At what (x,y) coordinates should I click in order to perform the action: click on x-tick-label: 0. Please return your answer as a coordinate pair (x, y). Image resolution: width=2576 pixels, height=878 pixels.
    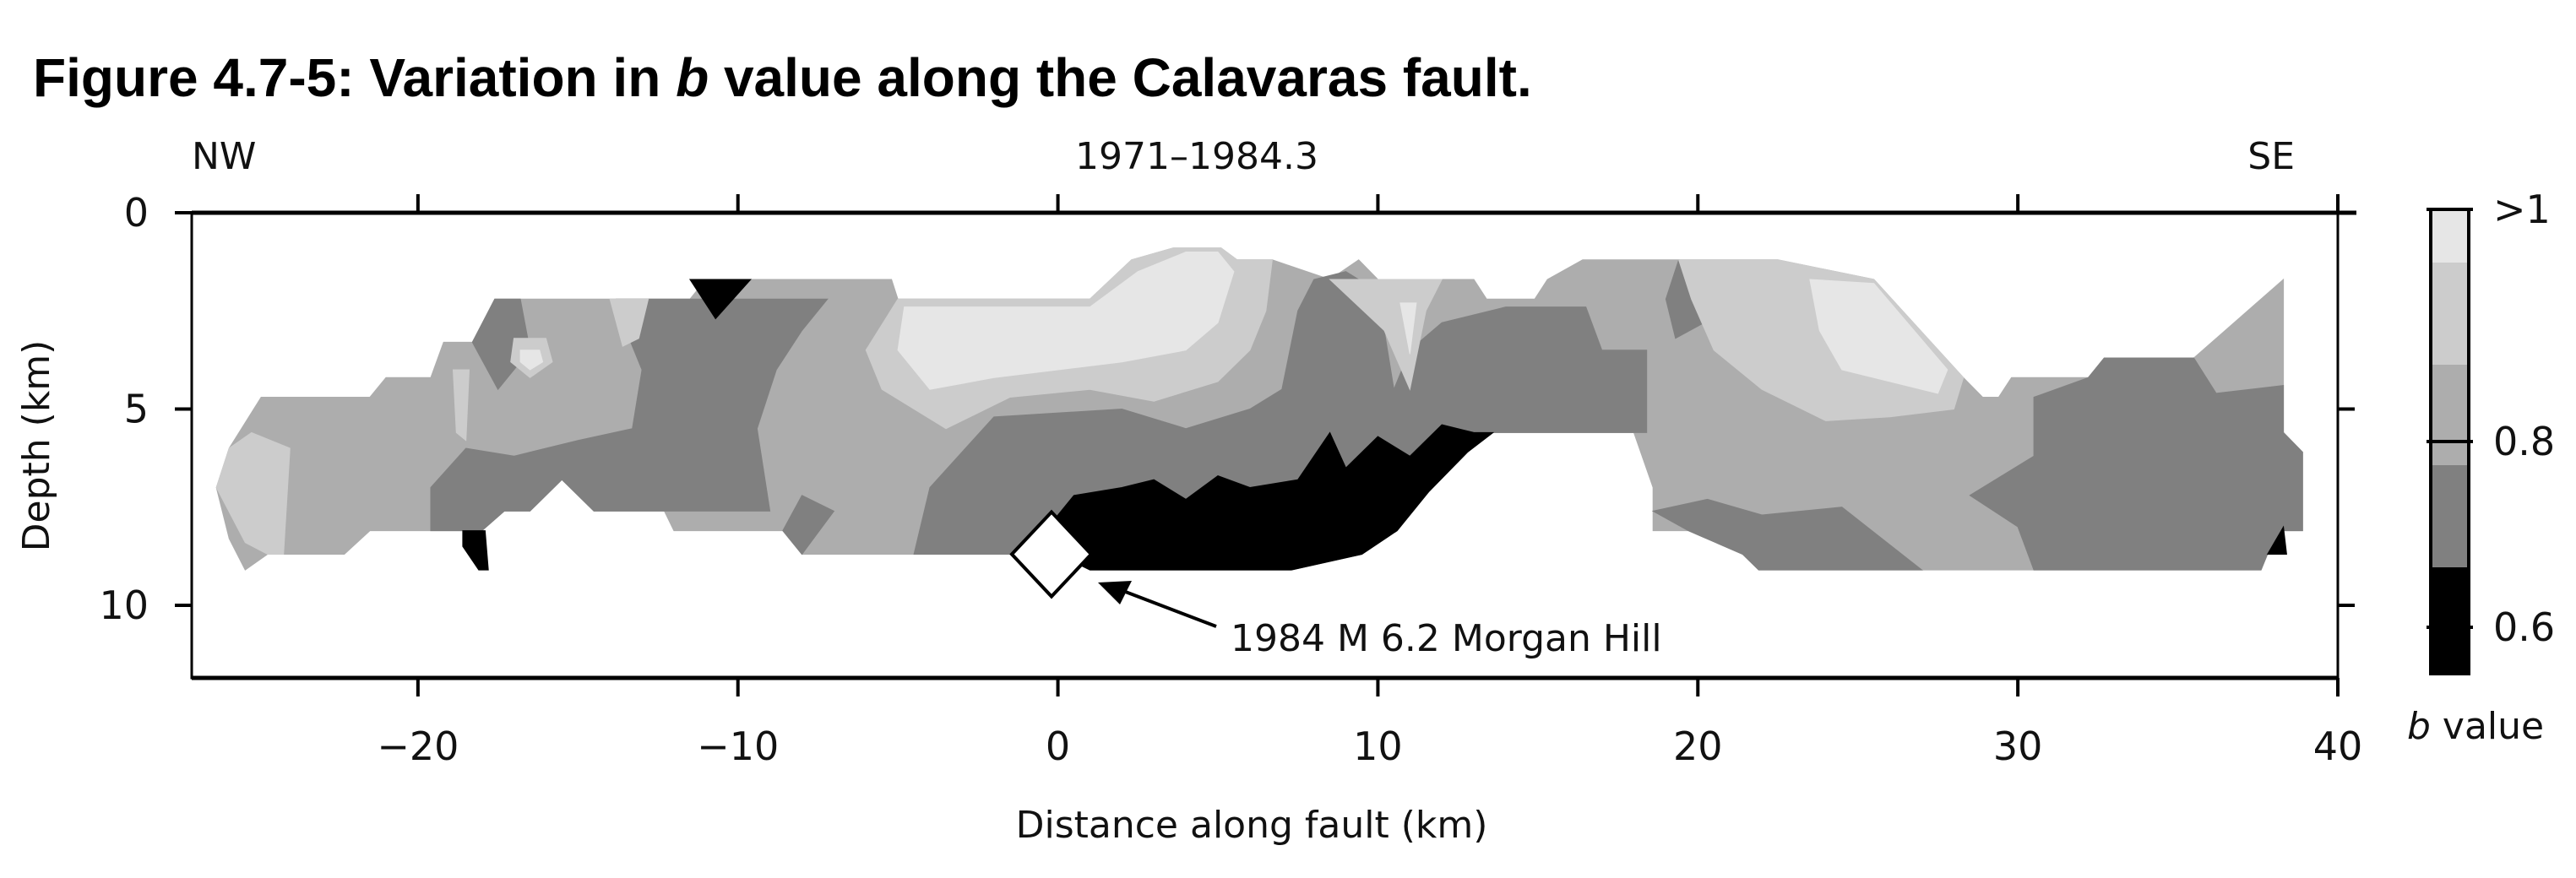
    Looking at the image, I should click on (1058, 746).